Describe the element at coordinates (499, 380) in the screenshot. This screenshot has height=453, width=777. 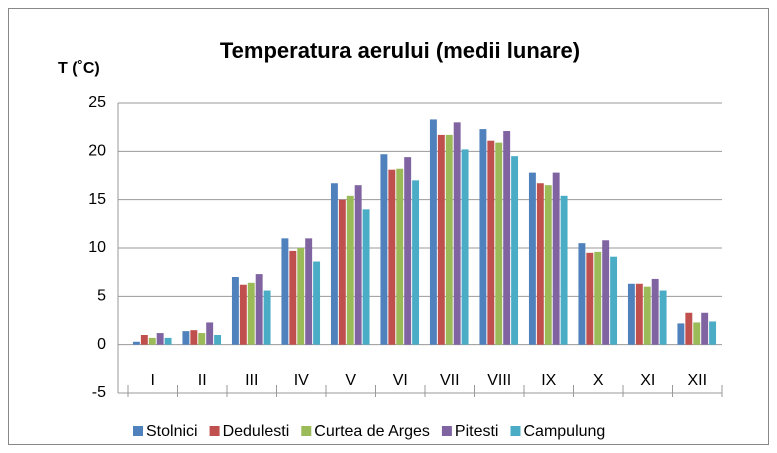
I see `x-tick-label: VIII` at that location.